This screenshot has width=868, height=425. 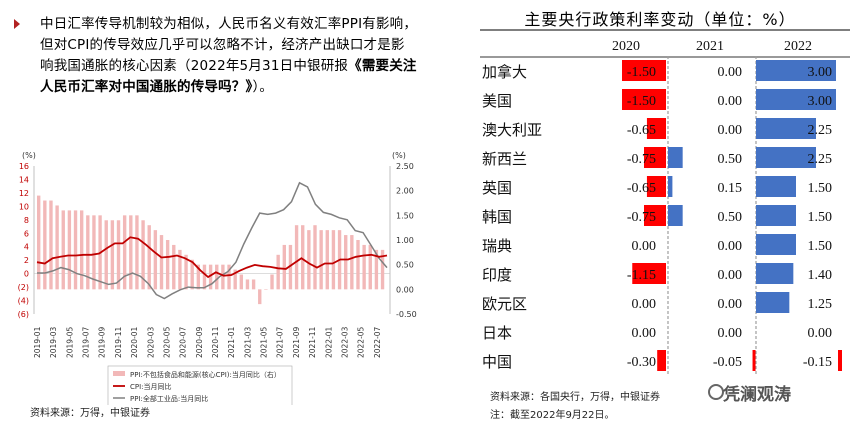 What do you see at coordinates (405, 191) in the screenshot?
I see `y-right-tick: 2.00` at bounding box center [405, 191].